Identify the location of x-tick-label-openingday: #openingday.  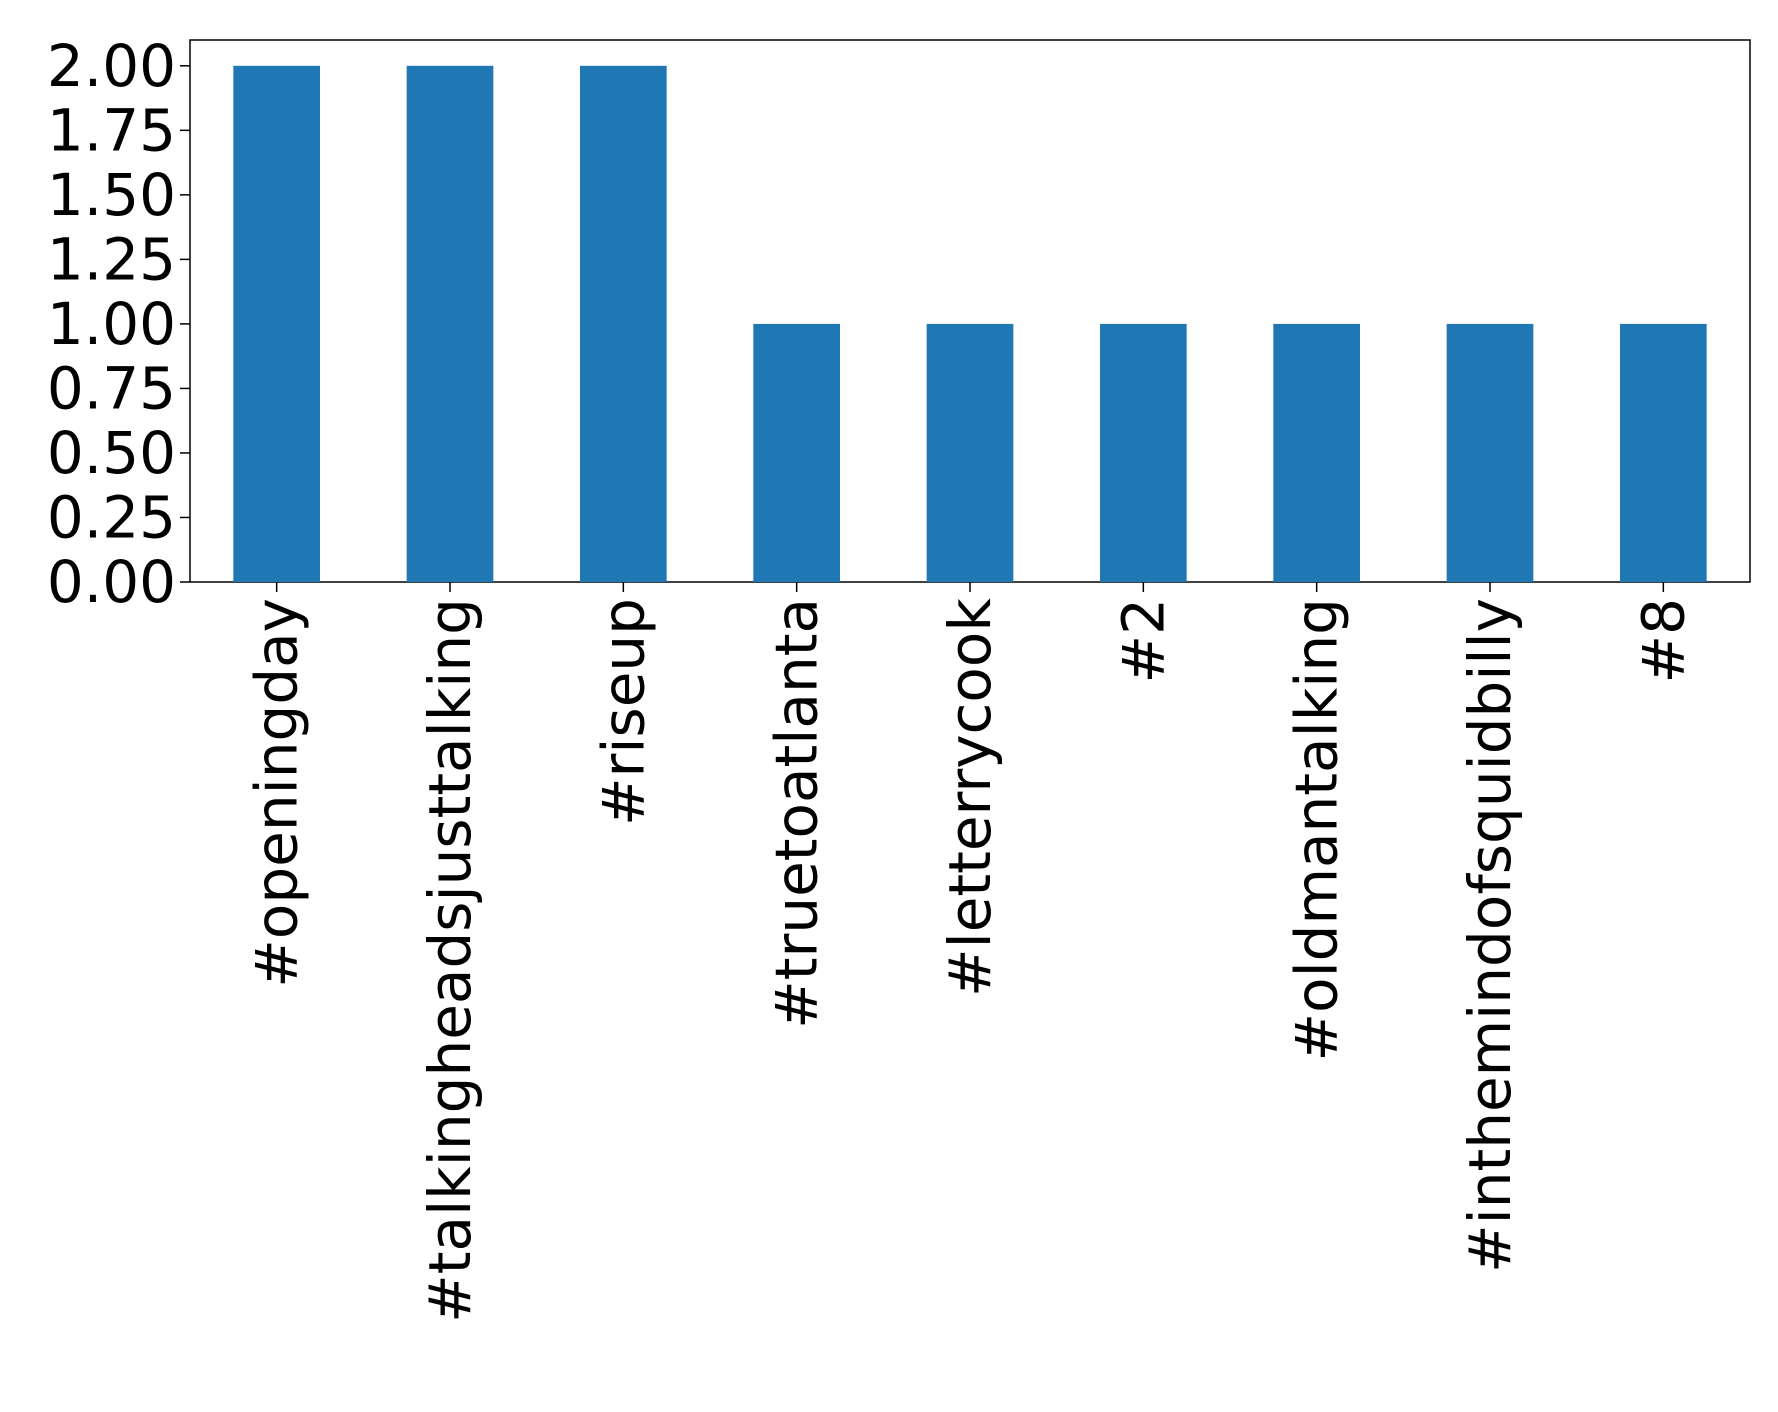
(277, 793).